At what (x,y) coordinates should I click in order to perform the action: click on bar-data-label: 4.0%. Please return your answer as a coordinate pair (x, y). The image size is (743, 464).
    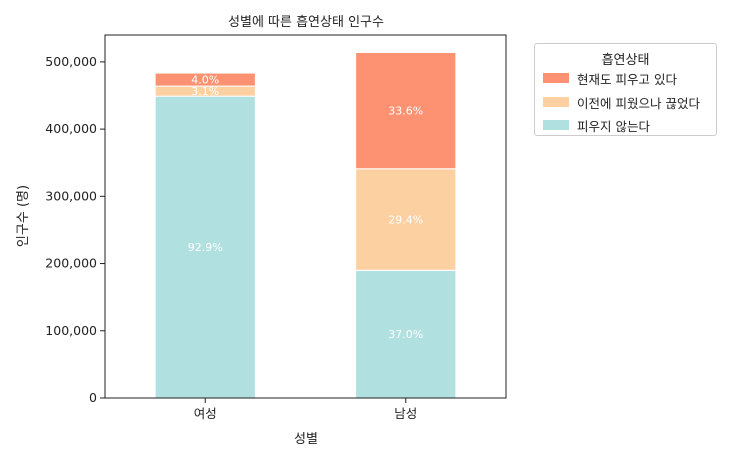
    Looking at the image, I should click on (205, 80).